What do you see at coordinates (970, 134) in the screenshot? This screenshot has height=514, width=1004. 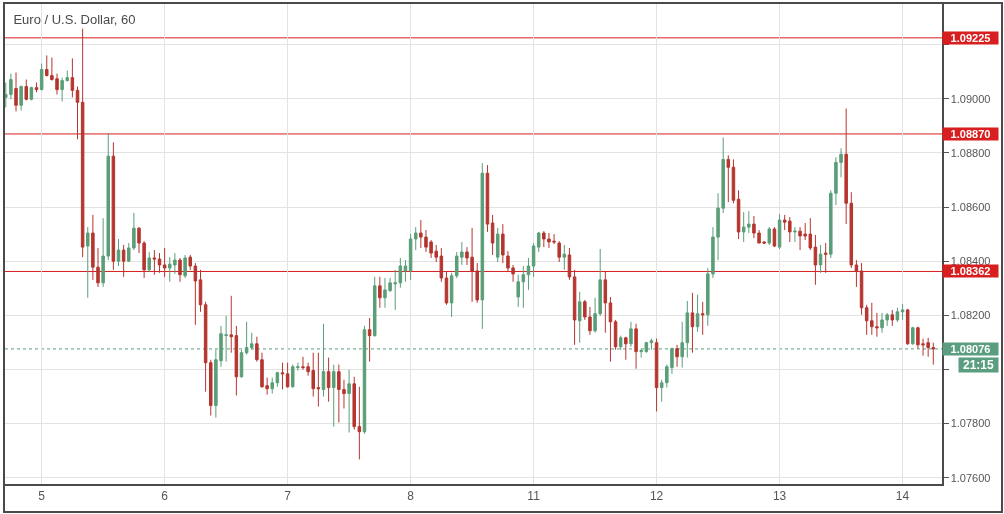 I see `ref-line-label: 1.08870` at bounding box center [970, 134].